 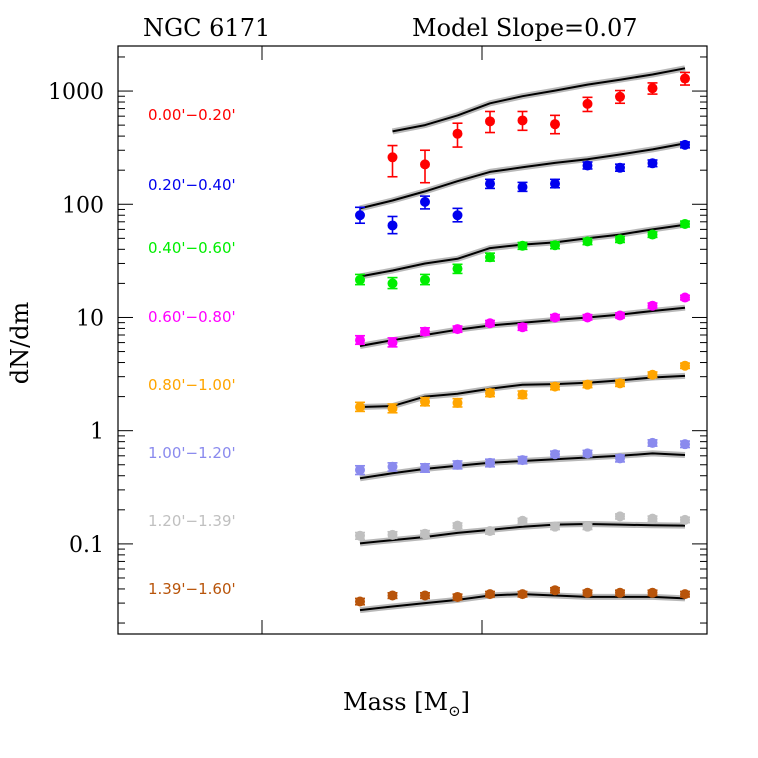 What do you see at coordinates (97, 432) in the screenshot?
I see `y-tick-label: 1` at bounding box center [97, 432].